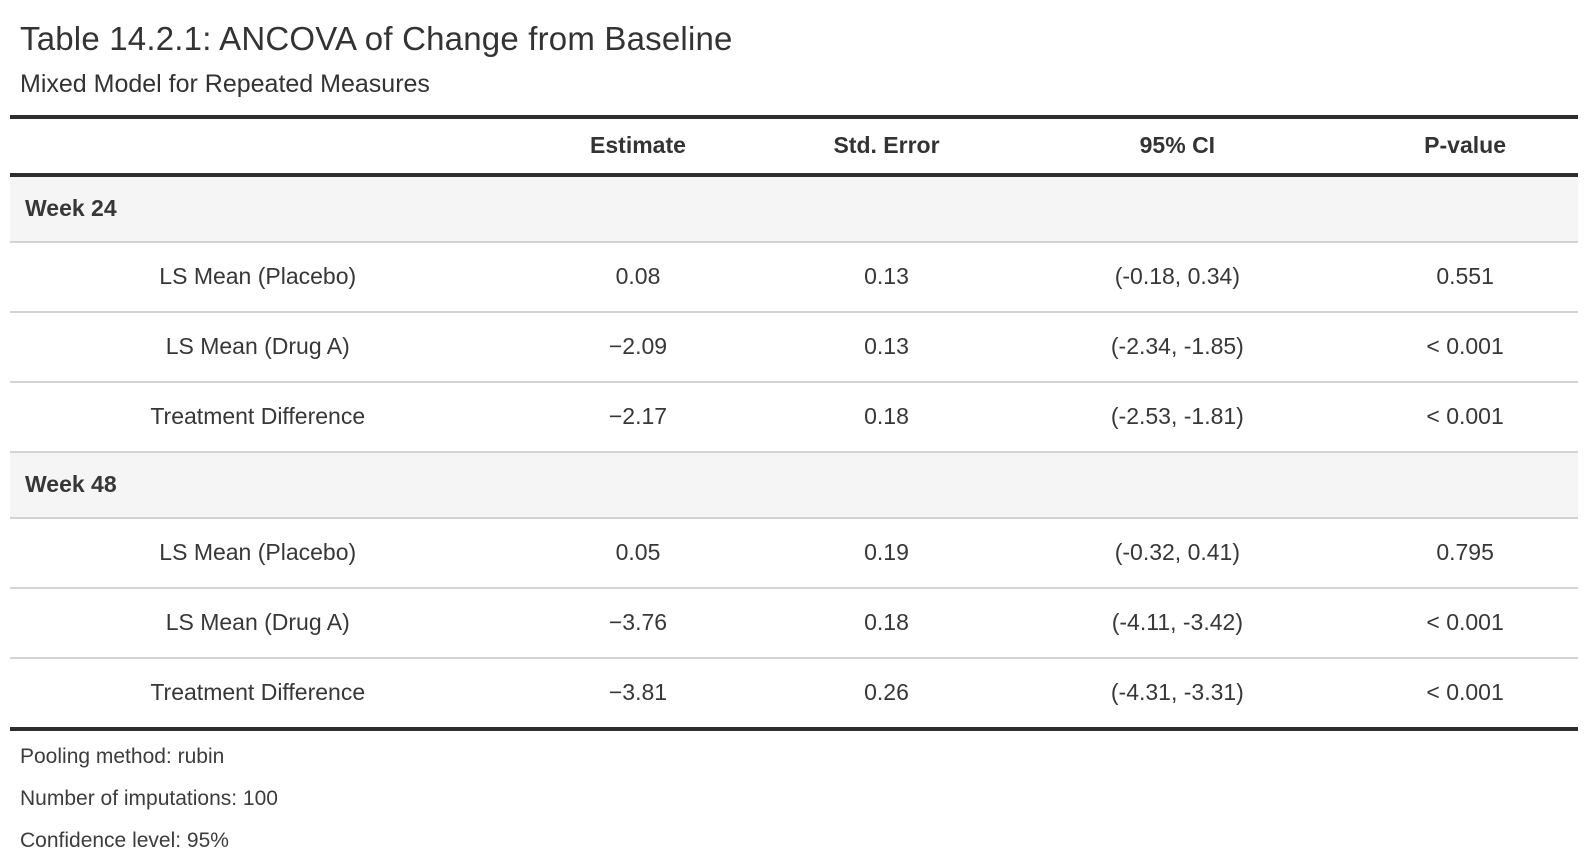  I want to click on group-header-row-week-24: Week 24, so click(794, 209).